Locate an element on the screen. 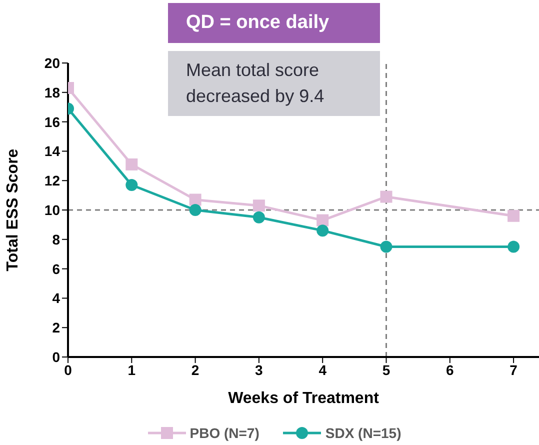 The image size is (539, 445). legend-label: PBO (N=7) is located at coordinates (225, 433).